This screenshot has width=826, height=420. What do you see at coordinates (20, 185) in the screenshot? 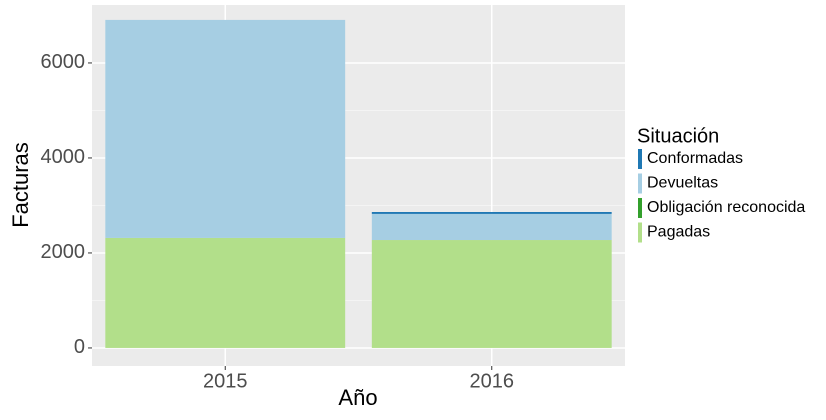
I see `y-axis-label: Facturas` at bounding box center [20, 185].